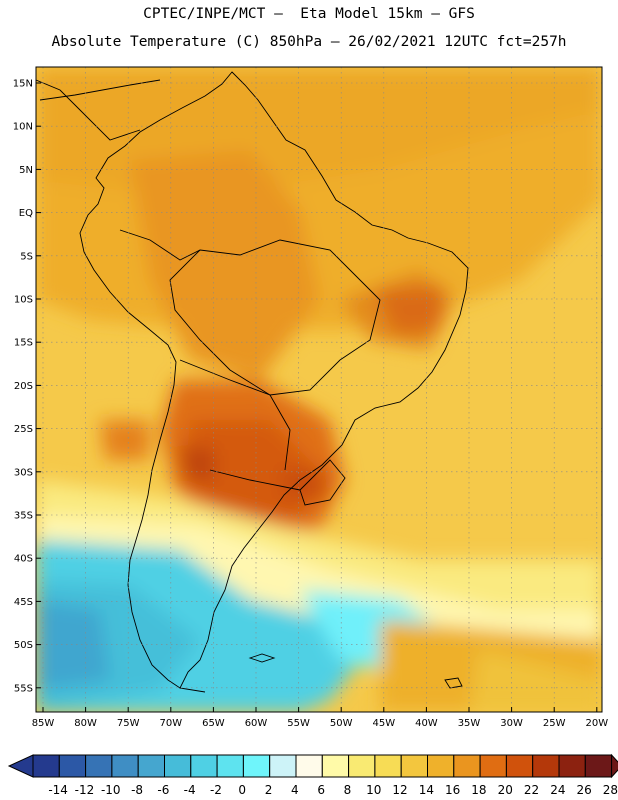  What do you see at coordinates (426, 723) in the screenshot?
I see `lon-label: 40W` at bounding box center [426, 723].